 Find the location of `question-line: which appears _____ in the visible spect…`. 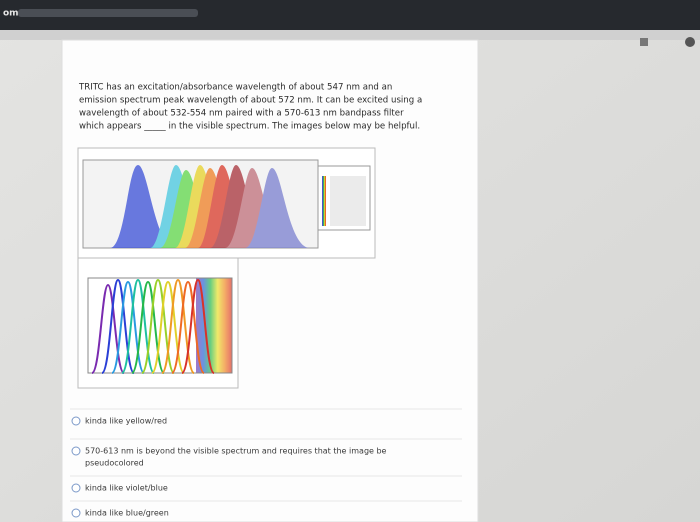

question-line: which appears _____ in the visible spect… is located at coordinates (249, 127).